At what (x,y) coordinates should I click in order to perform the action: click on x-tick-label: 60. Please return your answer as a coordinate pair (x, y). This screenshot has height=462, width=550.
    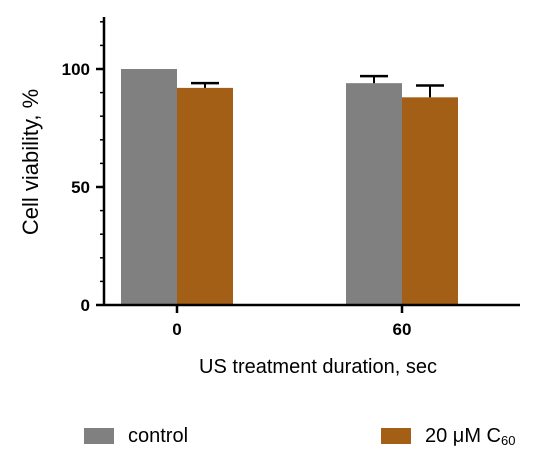
    Looking at the image, I should click on (402, 329).